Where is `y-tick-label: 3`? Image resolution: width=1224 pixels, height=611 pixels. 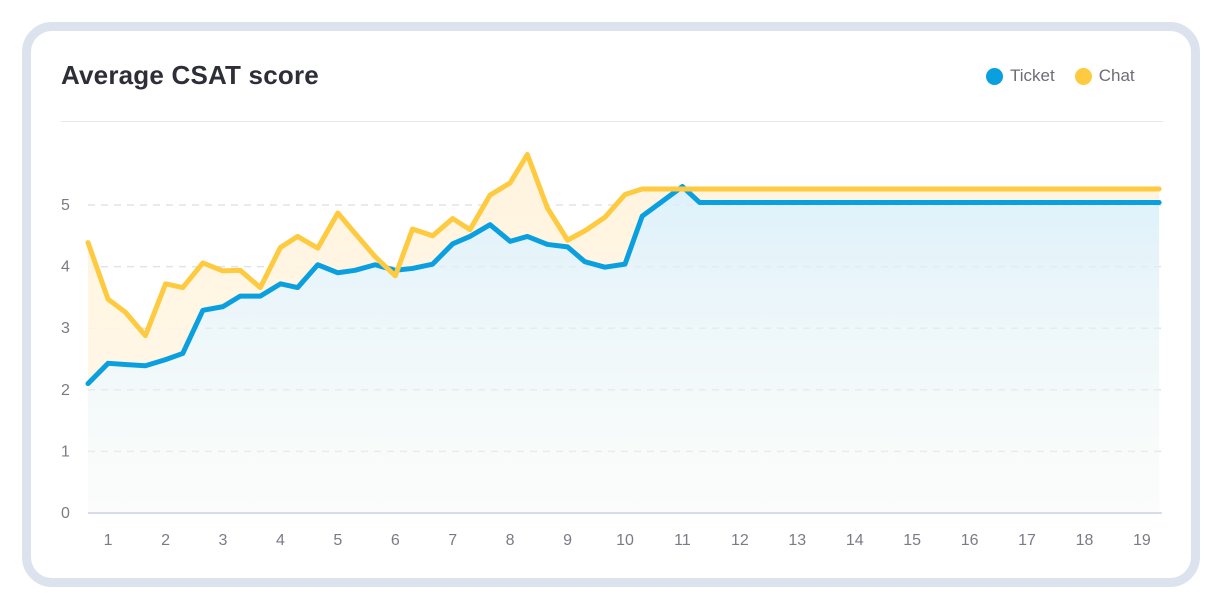 y-tick-label: 3 is located at coordinates (65, 328).